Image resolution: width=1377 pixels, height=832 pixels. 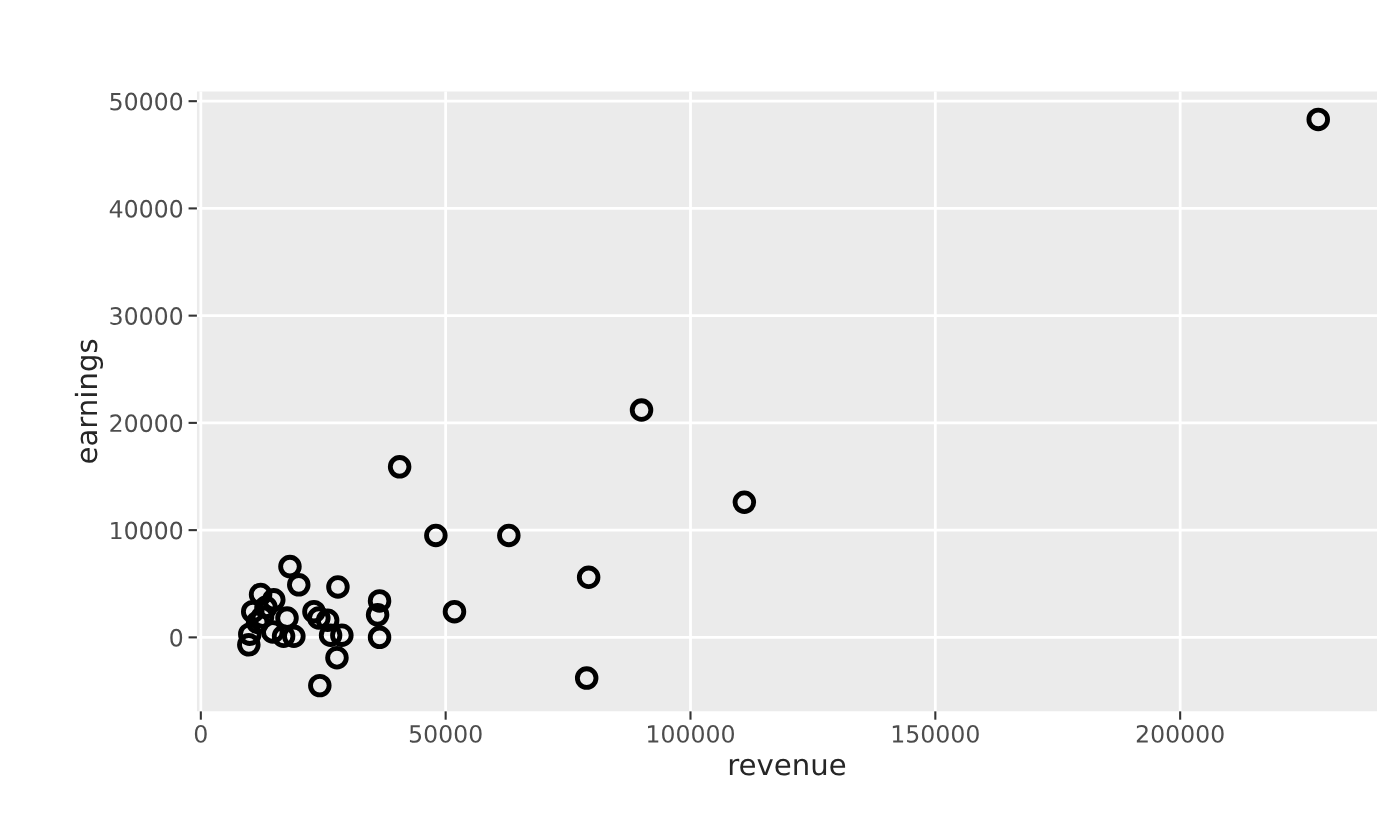 I want to click on y-tick-label: 50000, so click(x=146, y=101).